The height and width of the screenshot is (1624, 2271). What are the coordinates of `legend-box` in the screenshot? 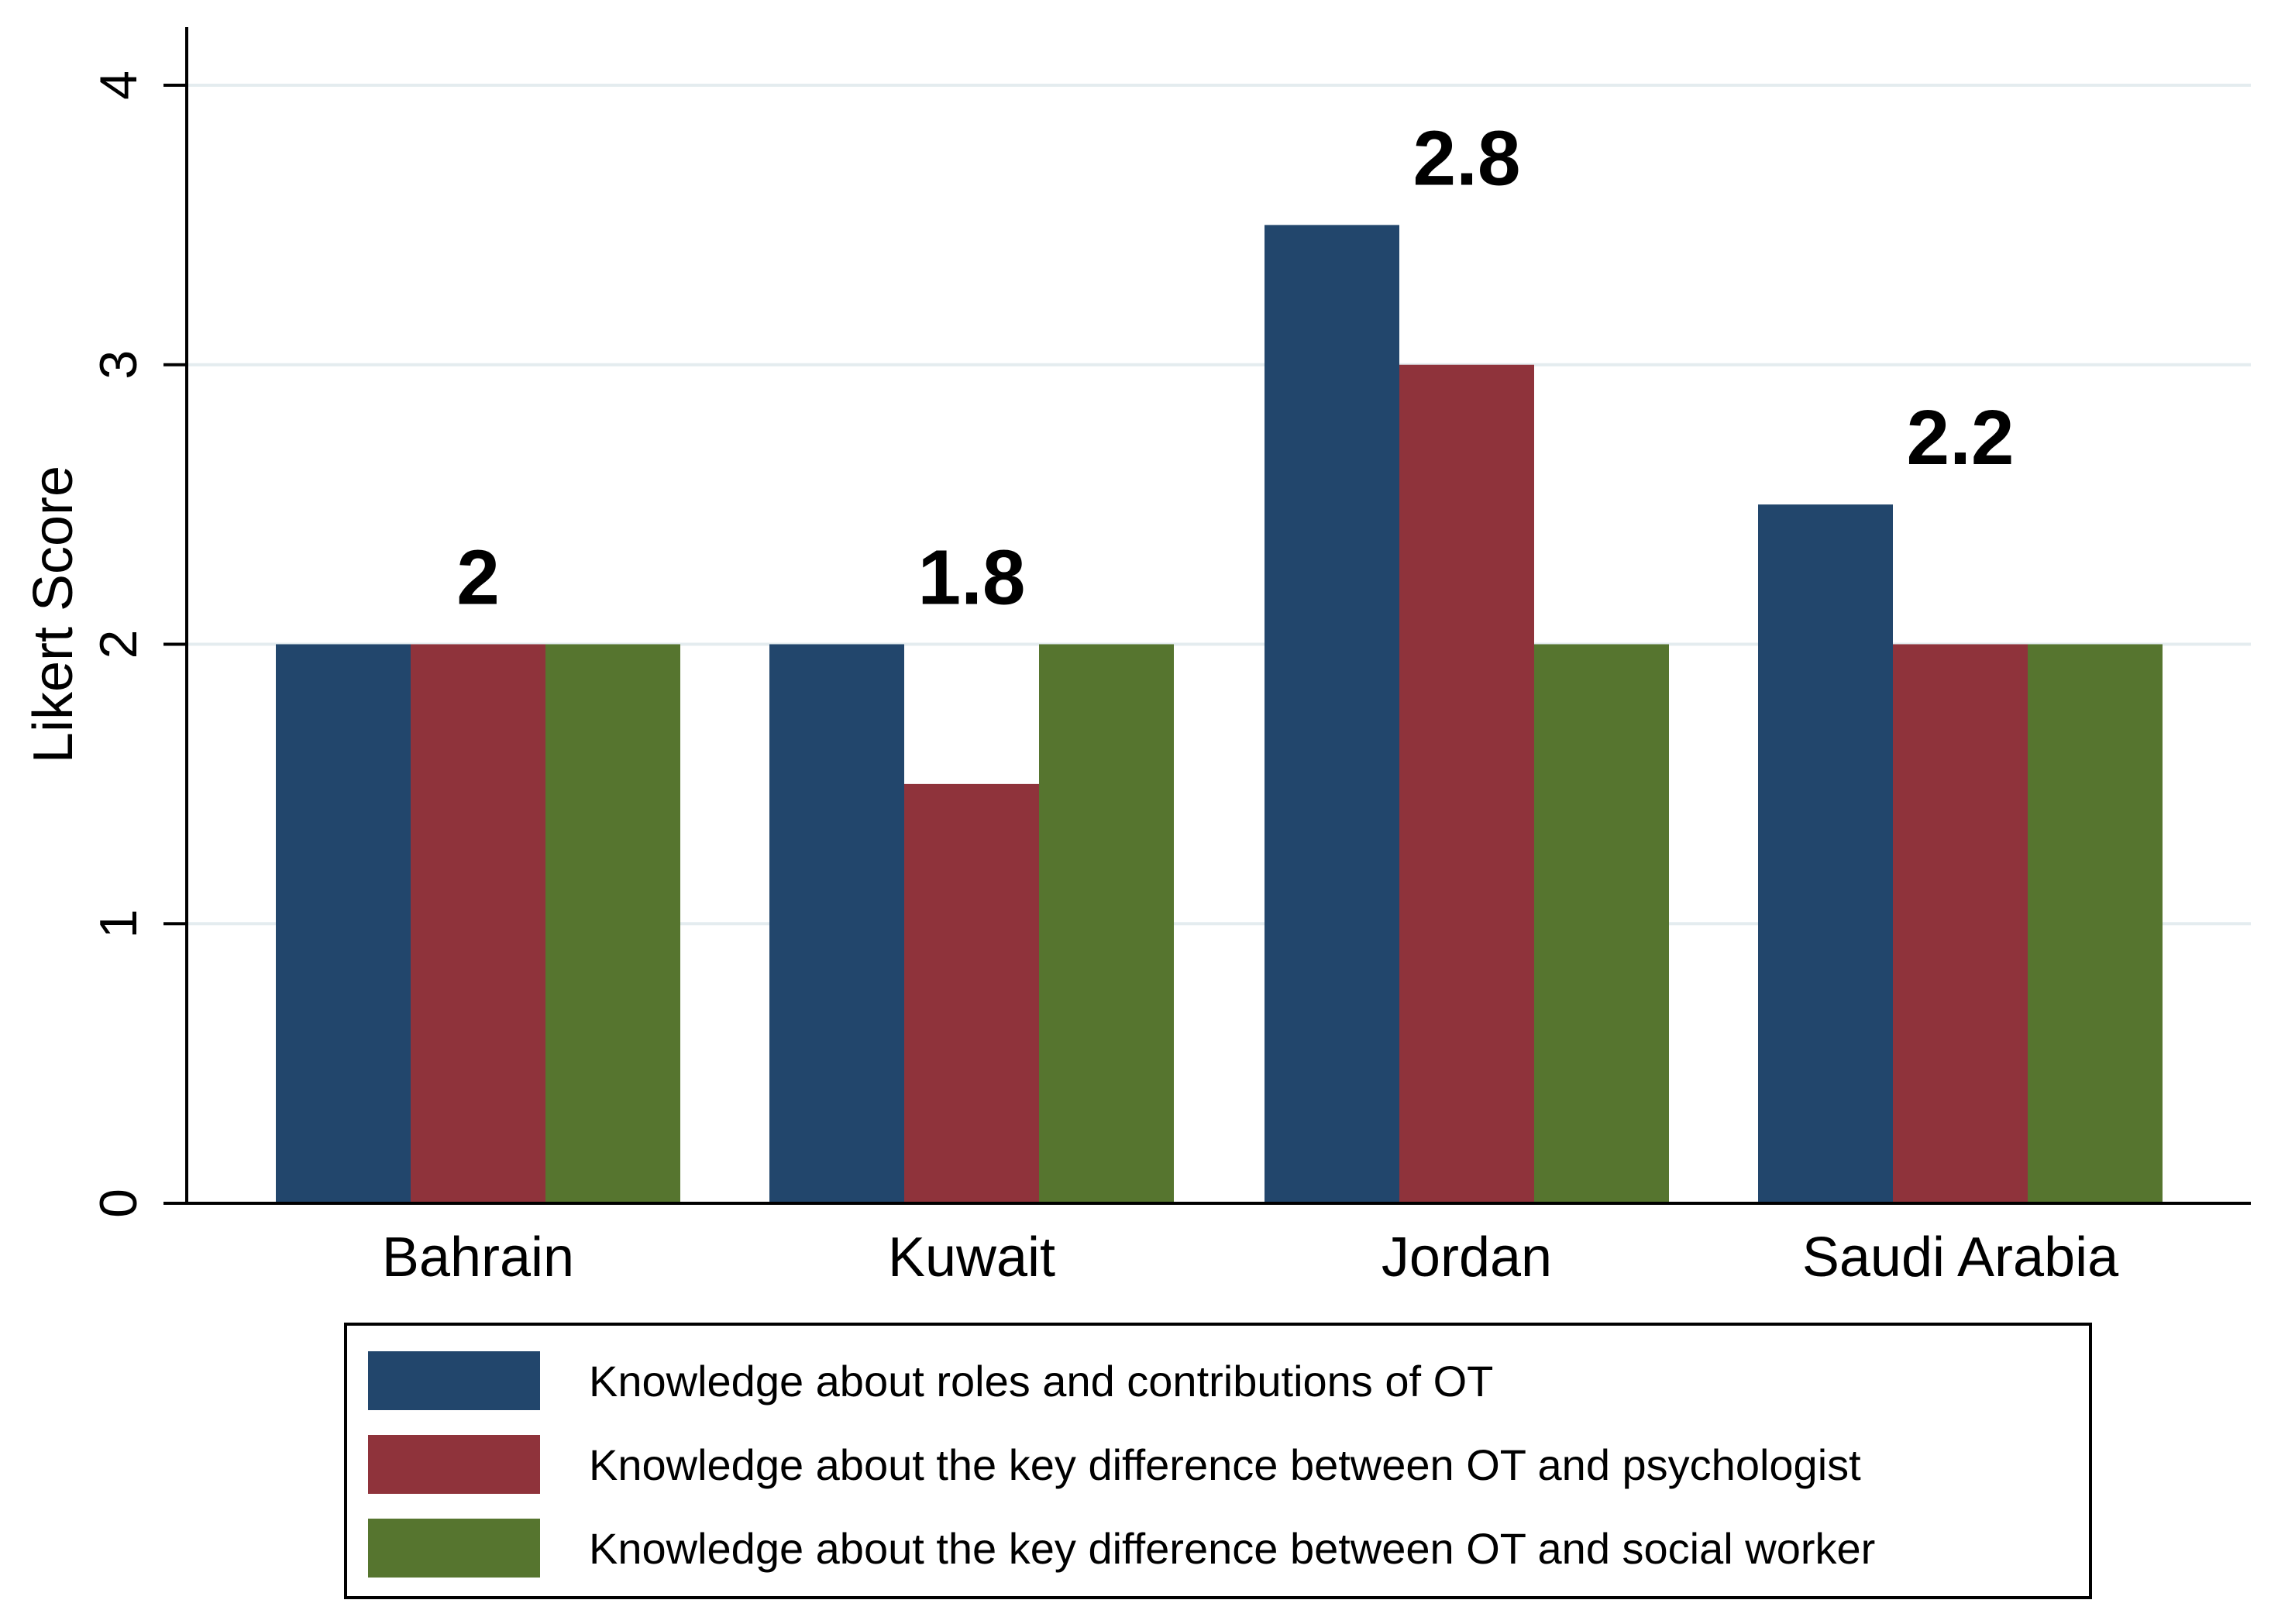 It's located at (1218, 1461).